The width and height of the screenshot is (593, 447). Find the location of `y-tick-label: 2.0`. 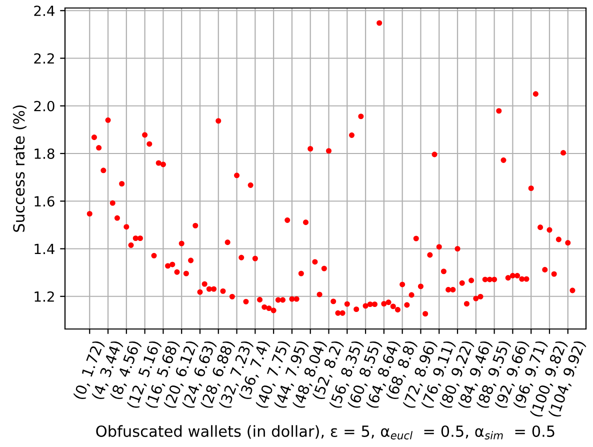

y-tick-label: 2.0 is located at coordinates (44, 106).